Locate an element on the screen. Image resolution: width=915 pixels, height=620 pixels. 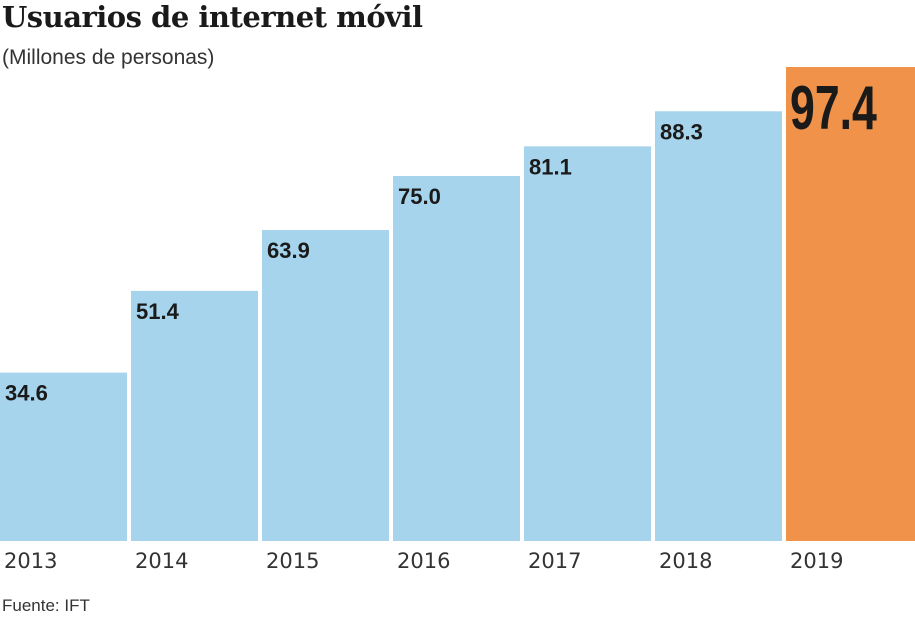
value-label-2017: 81.1 is located at coordinates (550, 166).